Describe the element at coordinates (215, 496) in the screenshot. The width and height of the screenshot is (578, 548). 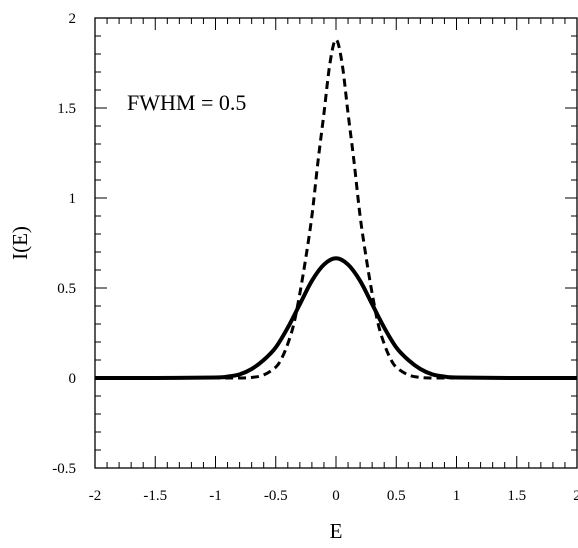
I see `x-tick-label: -1` at that location.